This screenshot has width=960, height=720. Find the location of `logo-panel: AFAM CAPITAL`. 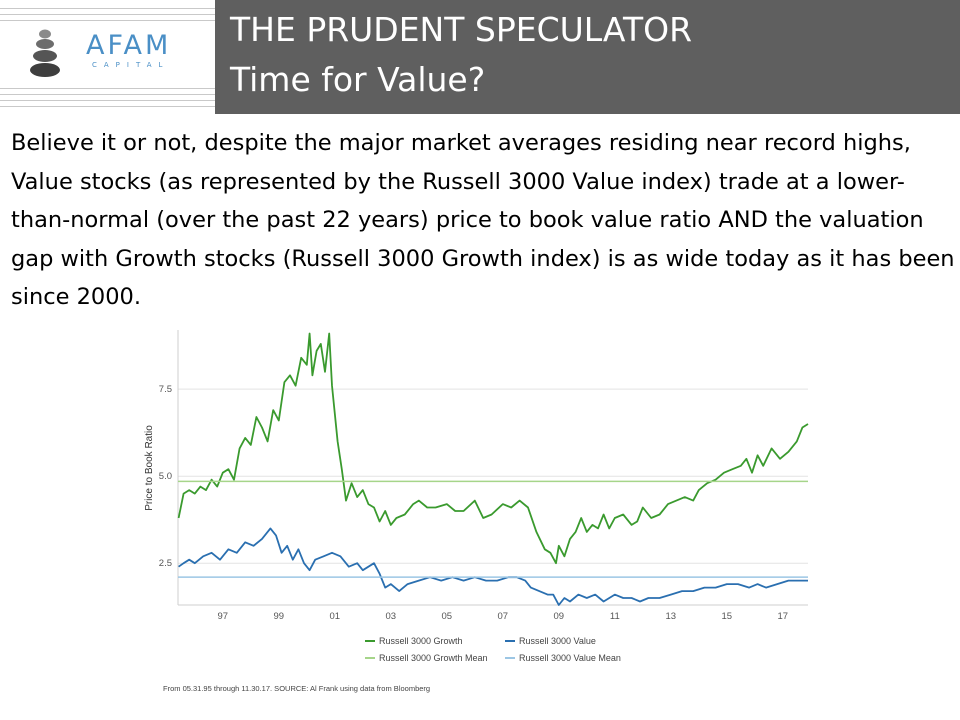

logo-panel: AFAM CAPITAL is located at coordinates (107, 57).